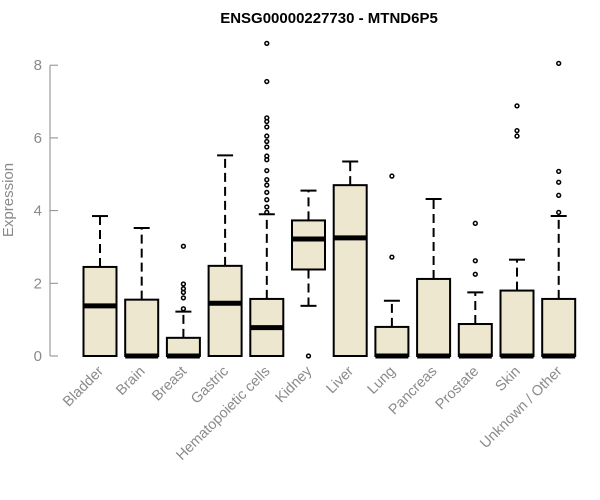  What do you see at coordinates (46, 211) in the screenshot?
I see `y-axis: 0 2 4 6 8` at bounding box center [46, 211].